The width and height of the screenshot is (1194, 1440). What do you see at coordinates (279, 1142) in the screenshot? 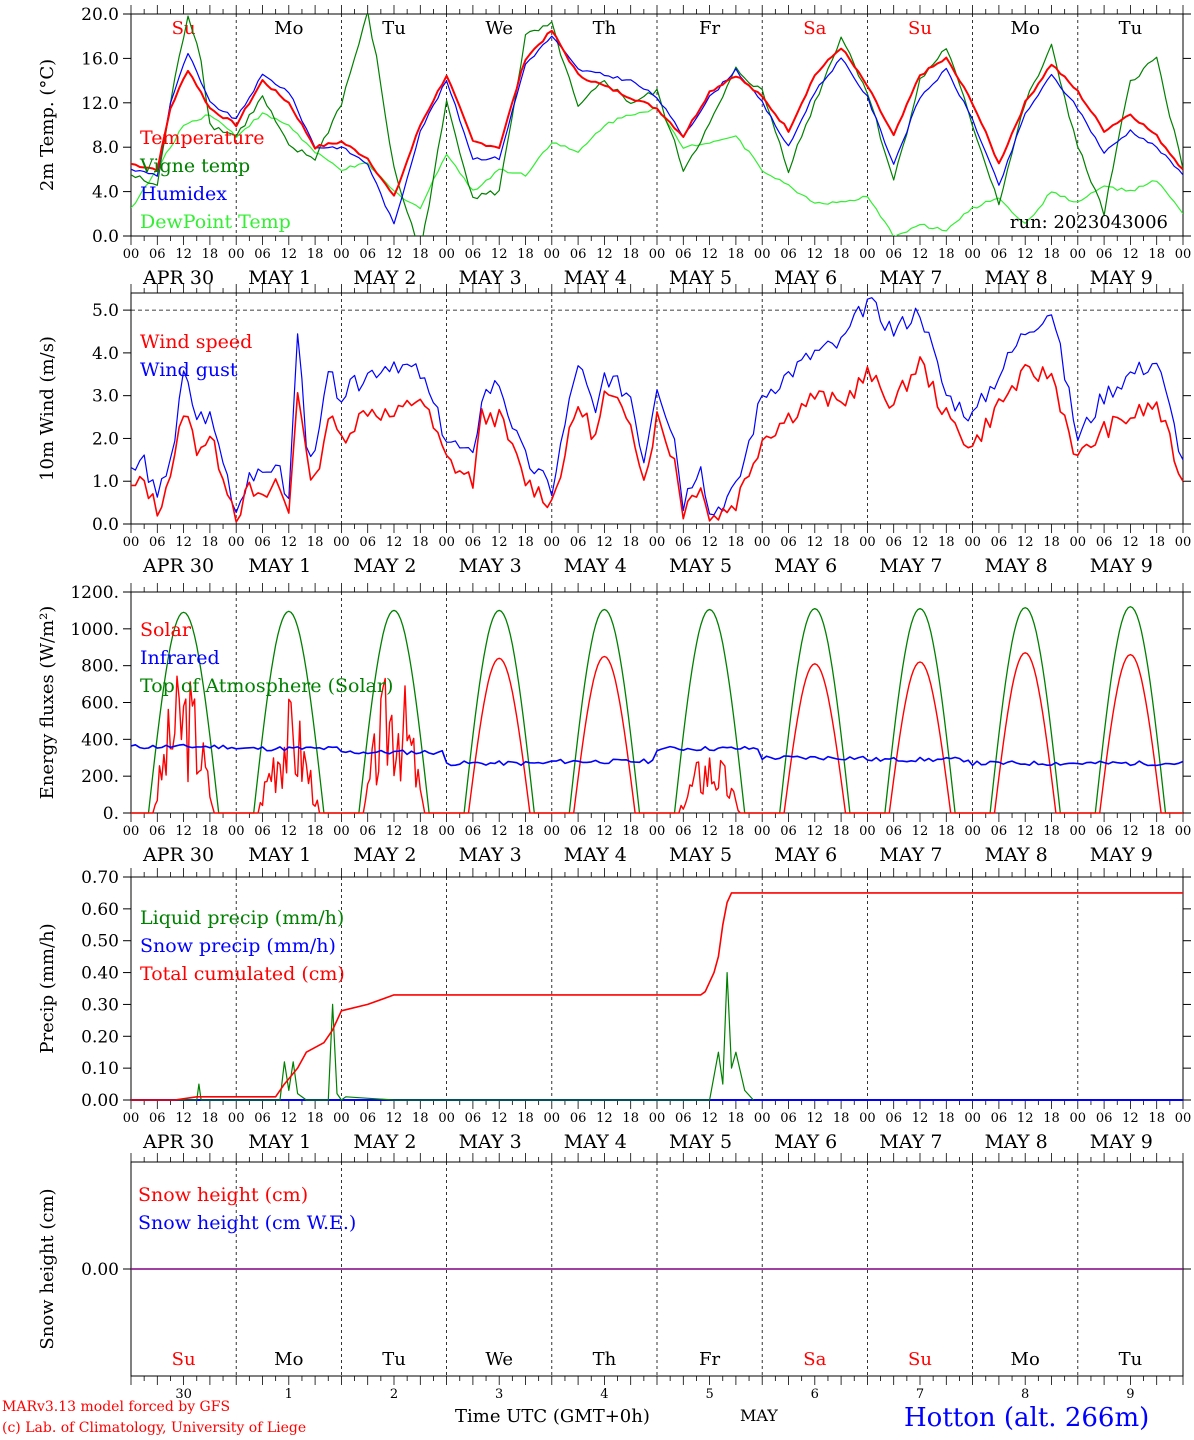
I see `panel-4-date-label: MAY 1` at bounding box center [279, 1142].